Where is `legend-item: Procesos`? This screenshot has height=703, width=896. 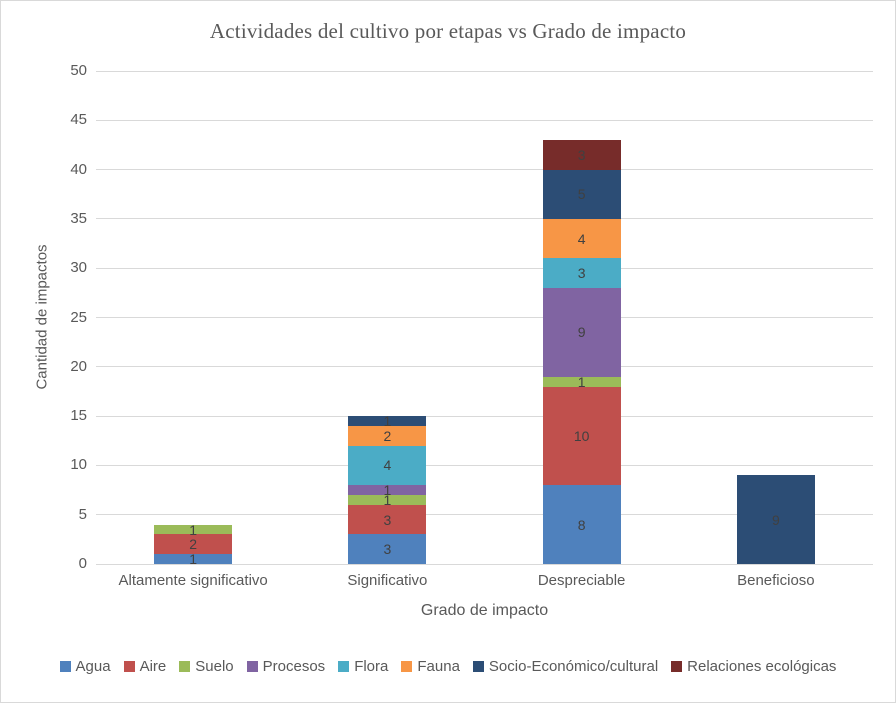 legend-item: Procesos is located at coordinates (286, 666).